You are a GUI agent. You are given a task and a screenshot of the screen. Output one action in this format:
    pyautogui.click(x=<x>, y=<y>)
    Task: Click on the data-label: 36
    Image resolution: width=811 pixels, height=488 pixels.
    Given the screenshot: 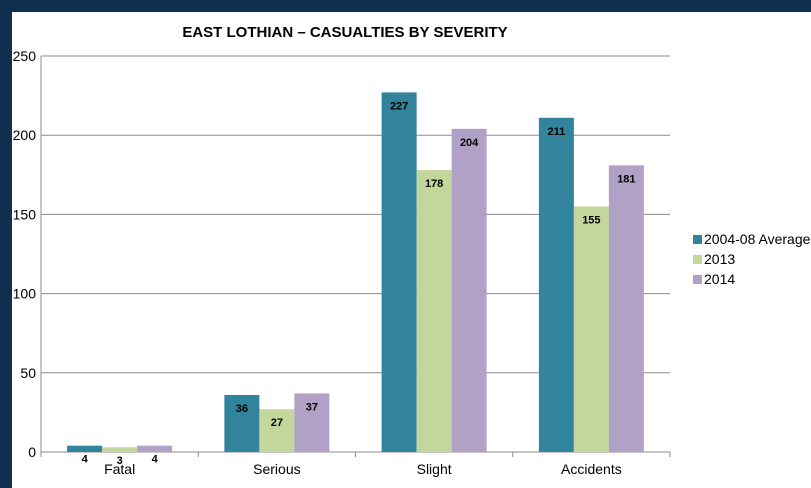 What is the action you would take?
    pyautogui.click(x=242, y=409)
    